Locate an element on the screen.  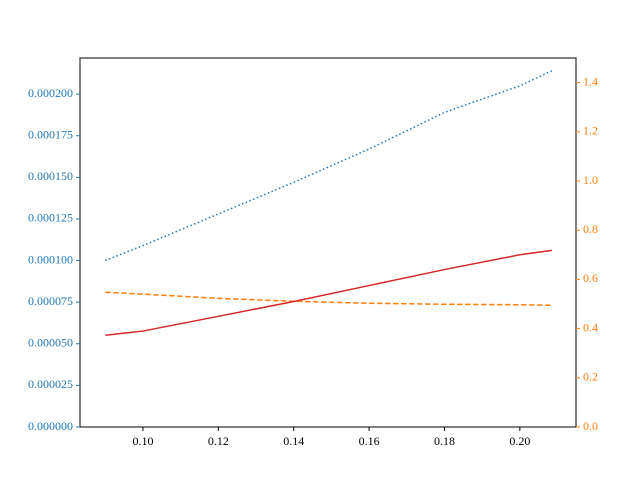
y2-tick-label: 1.4 is located at coordinates (590, 81).